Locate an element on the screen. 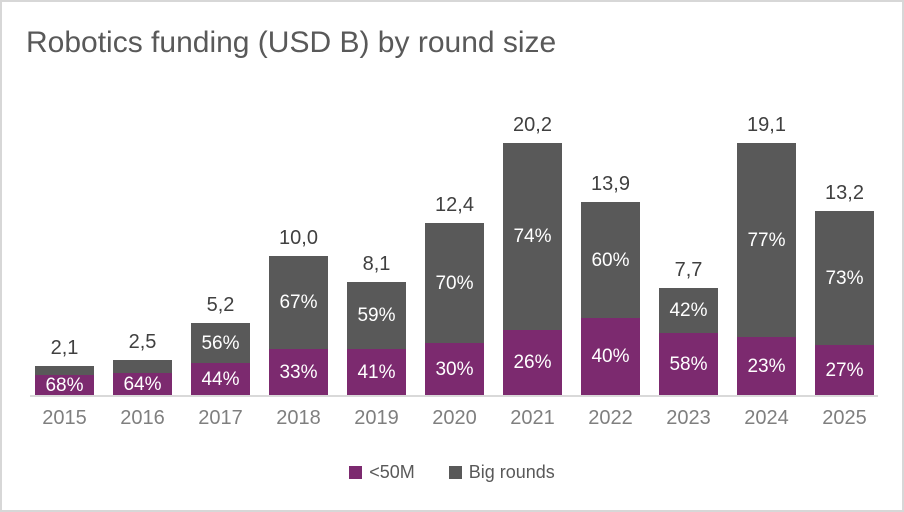  bar-segment-under-50m: 40% is located at coordinates (610, 356).